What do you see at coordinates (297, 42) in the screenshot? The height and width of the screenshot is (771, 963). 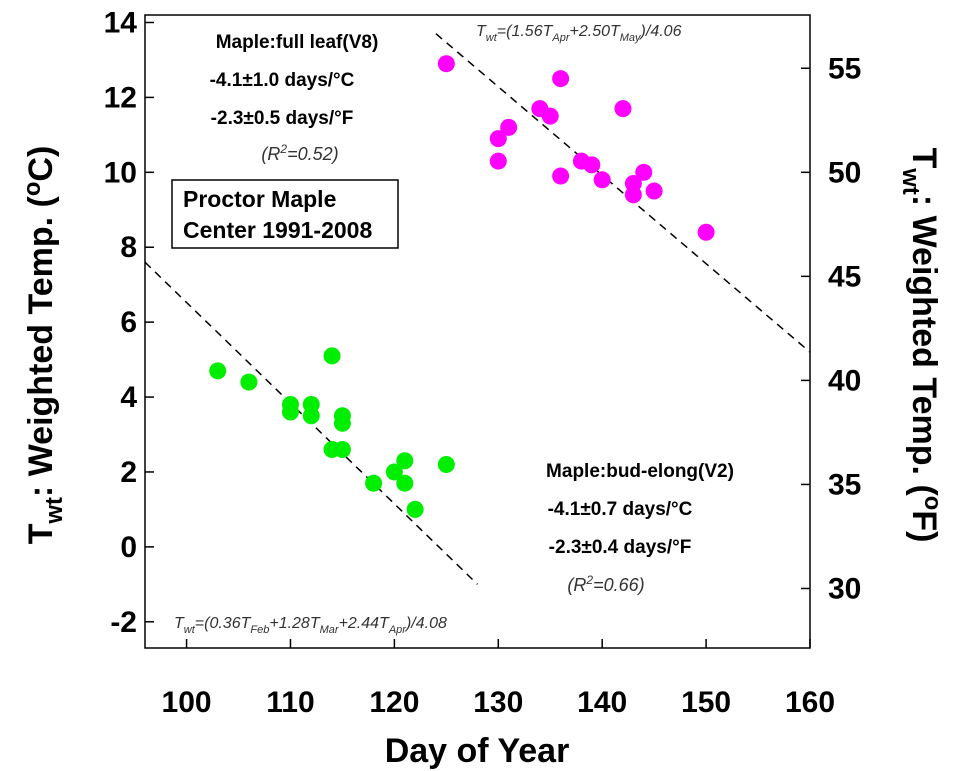 I see `full-leaf-series-label: Maple:full leaf(V8)` at bounding box center [297, 42].